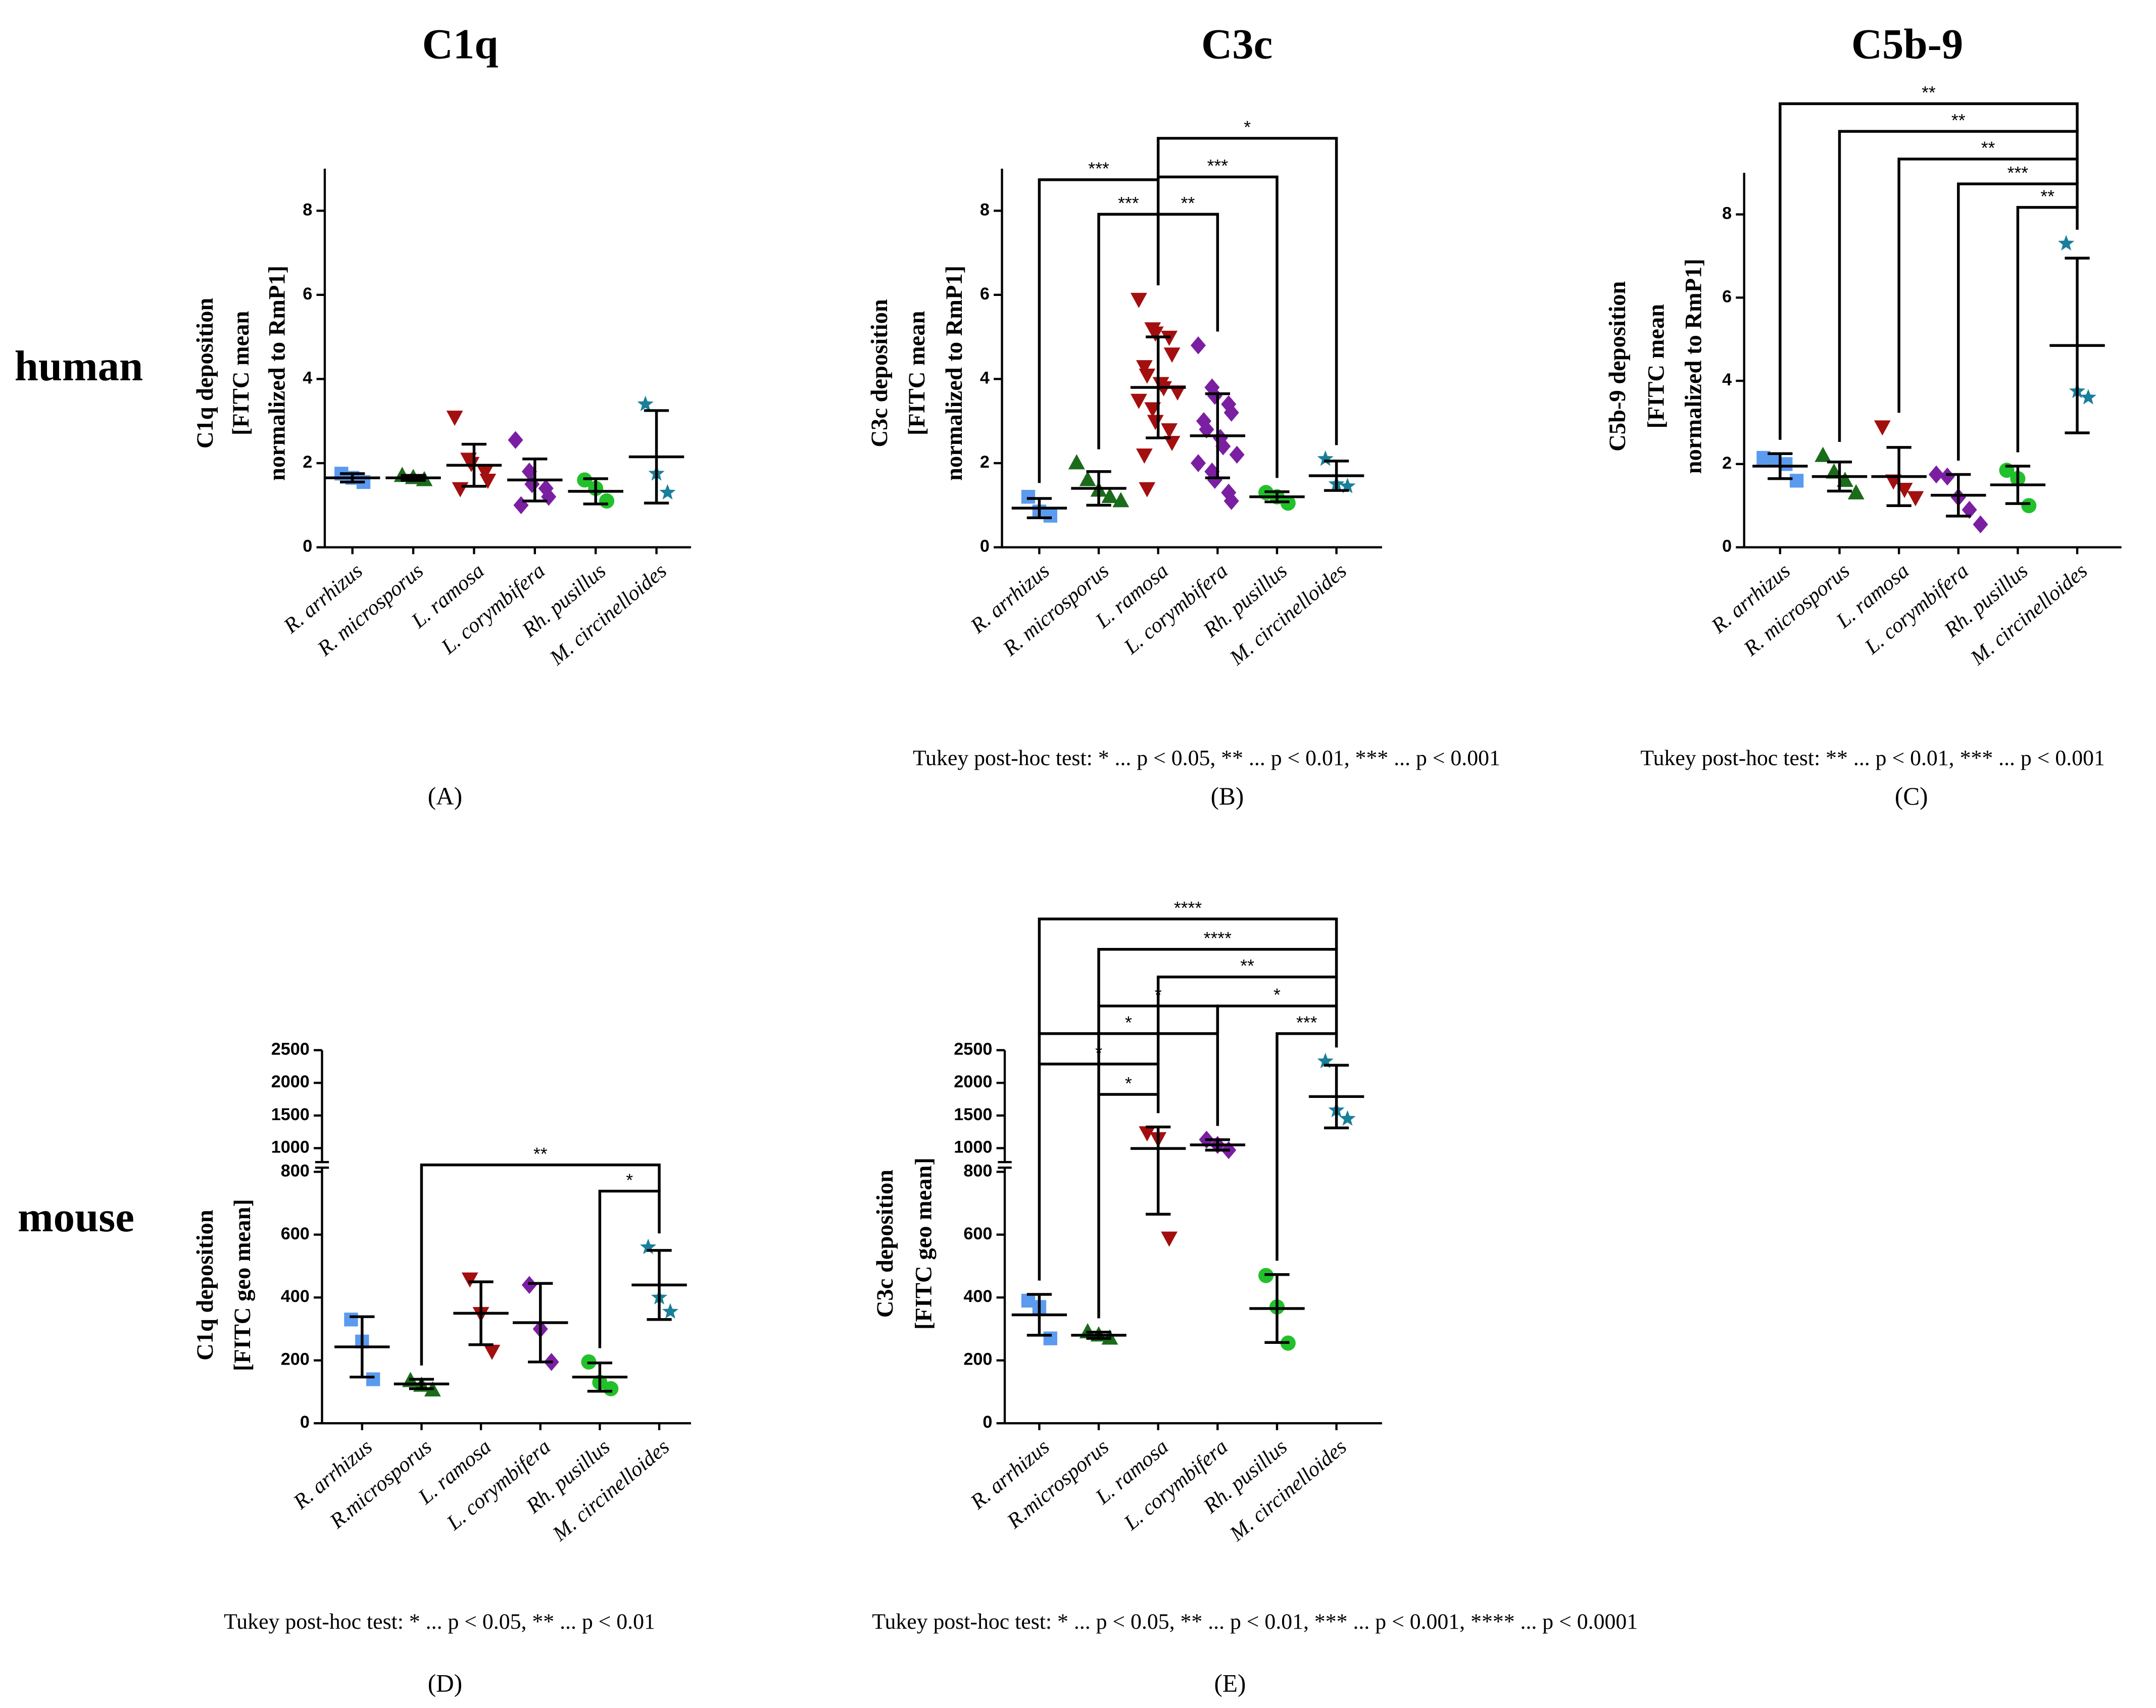  Describe the element at coordinates (985, 463) in the screenshot. I see `y-tick-label: 2` at that location.